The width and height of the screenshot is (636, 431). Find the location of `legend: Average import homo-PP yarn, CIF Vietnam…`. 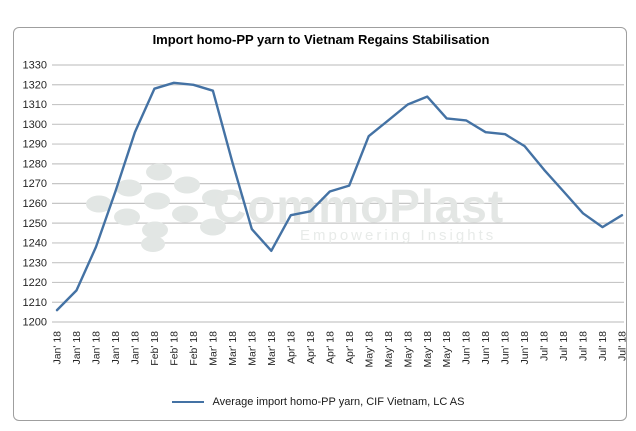

legend: Average import homo-PP yarn, CIF Vietnam… is located at coordinates (318, 402).